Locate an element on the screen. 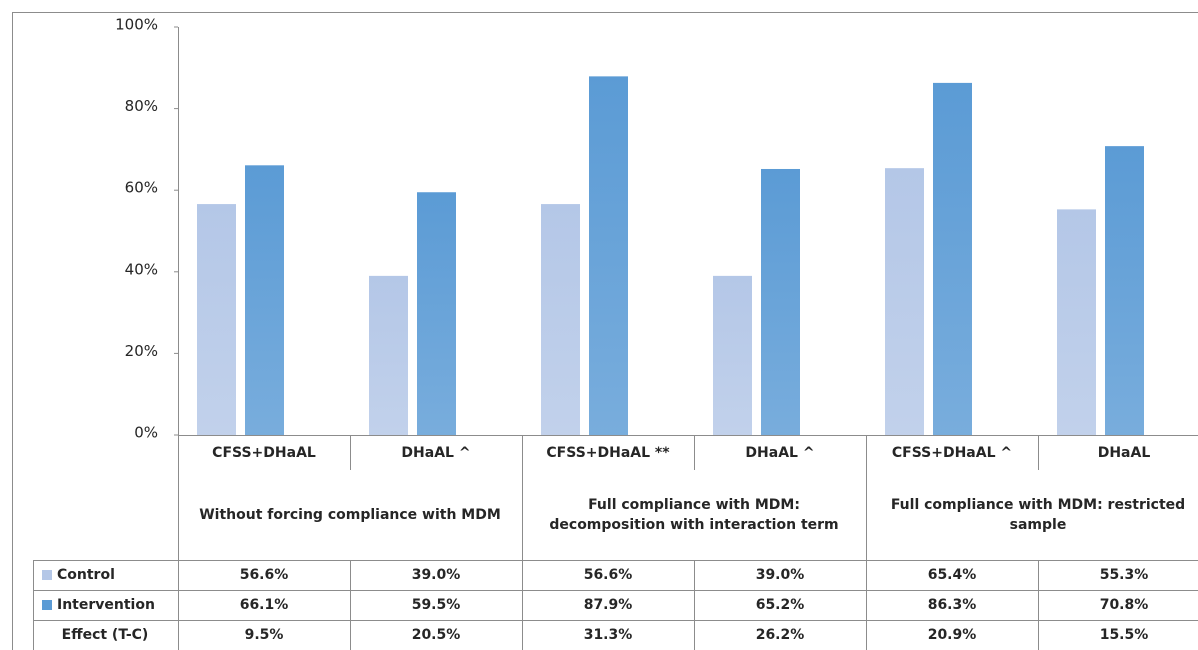 The width and height of the screenshot is (1198, 650). table-cell: 20.5% is located at coordinates (436, 635).